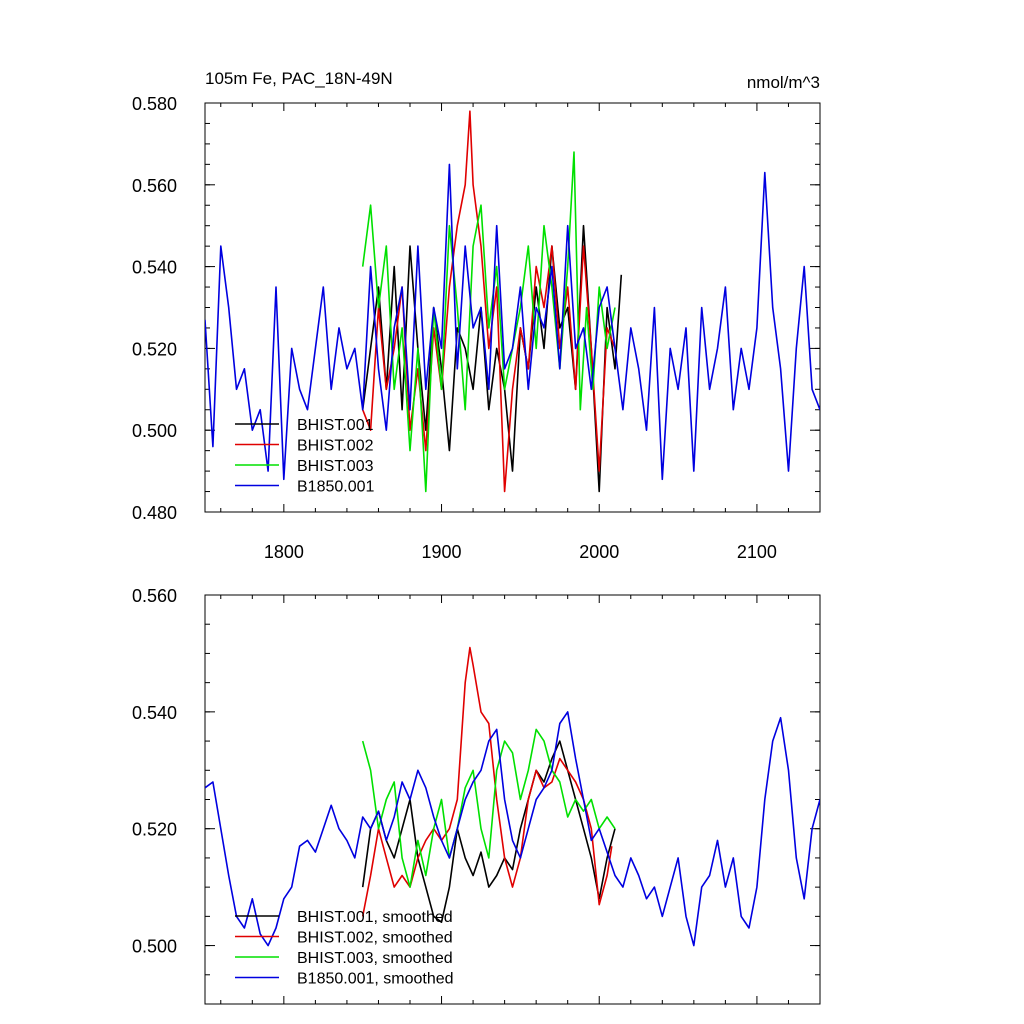 This screenshot has height=1024, width=1024. What do you see at coordinates (375, 917) in the screenshot?
I see `bottom-legend-label-0: BHIST.001, smoothed` at bounding box center [375, 917].